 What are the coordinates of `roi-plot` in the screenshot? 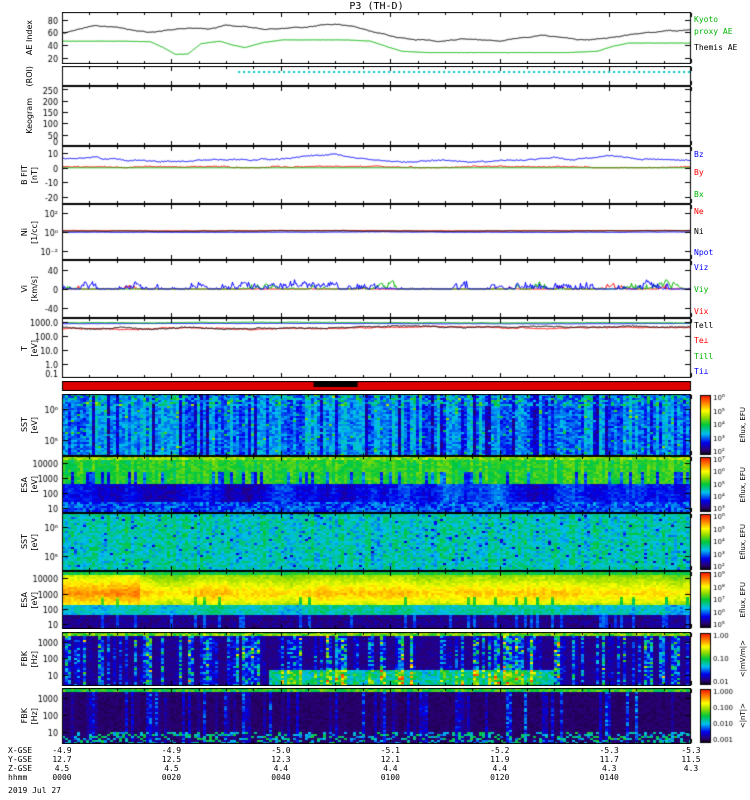 It's located at (375, 76).